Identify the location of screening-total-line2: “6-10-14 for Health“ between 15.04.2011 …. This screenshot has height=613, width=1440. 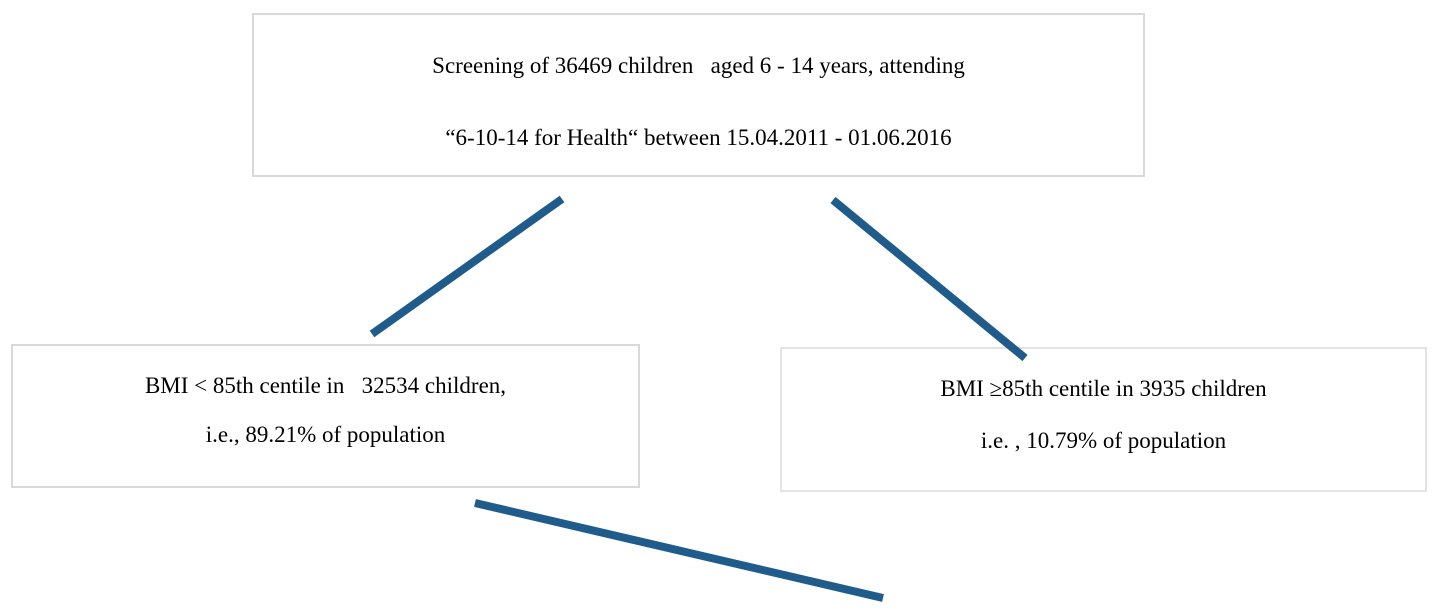
(698, 137).